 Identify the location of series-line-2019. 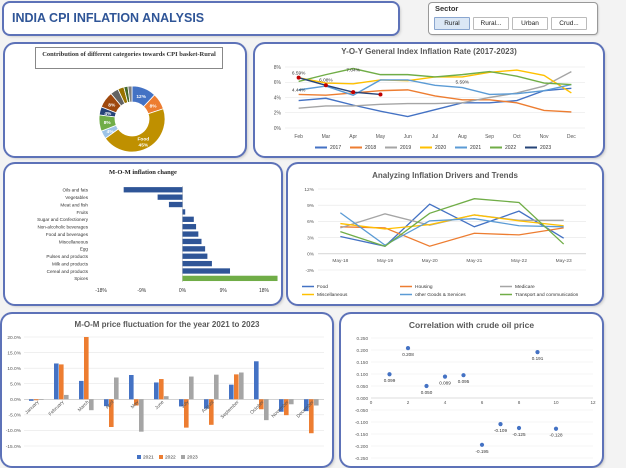
(435, 89).